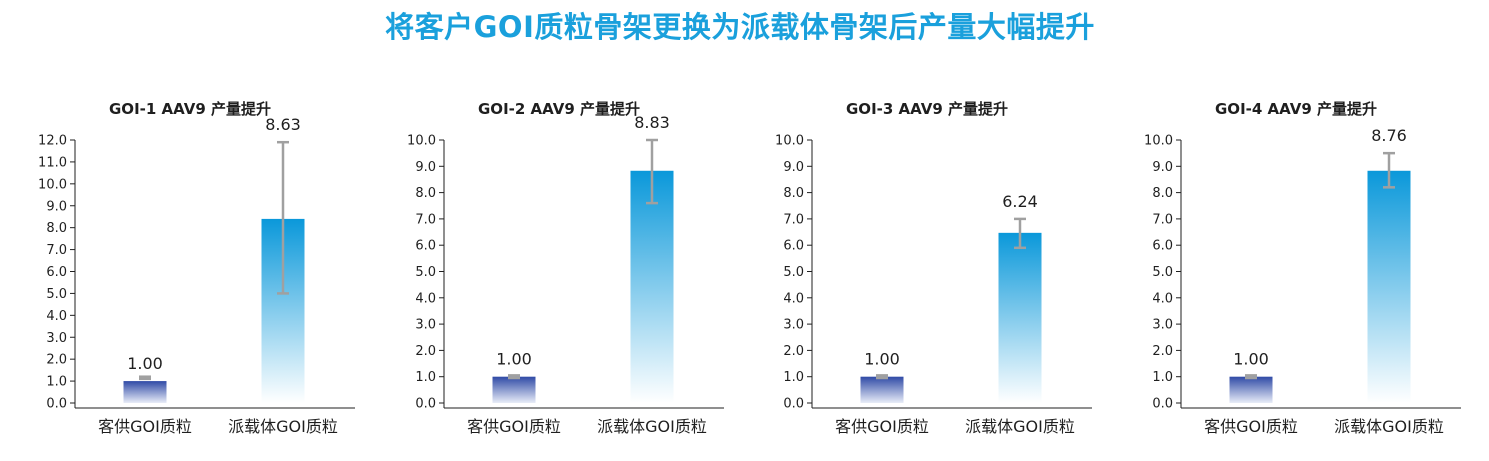 This screenshot has width=1489, height=461. Describe the element at coordinates (52, 141) in the screenshot. I see `y-tick-label: 12.0` at that location.